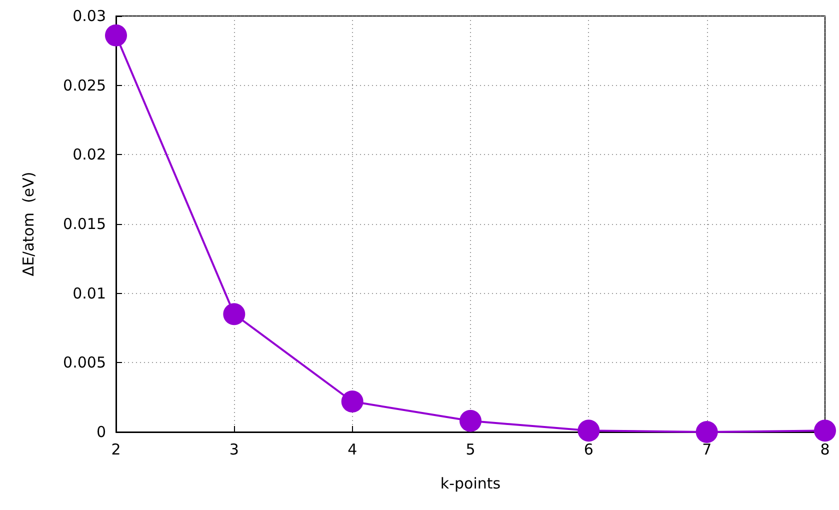 The height and width of the screenshot is (510, 839). What do you see at coordinates (825, 449) in the screenshot?
I see `x-tick-label: 8` at bounding box center [825, 449].